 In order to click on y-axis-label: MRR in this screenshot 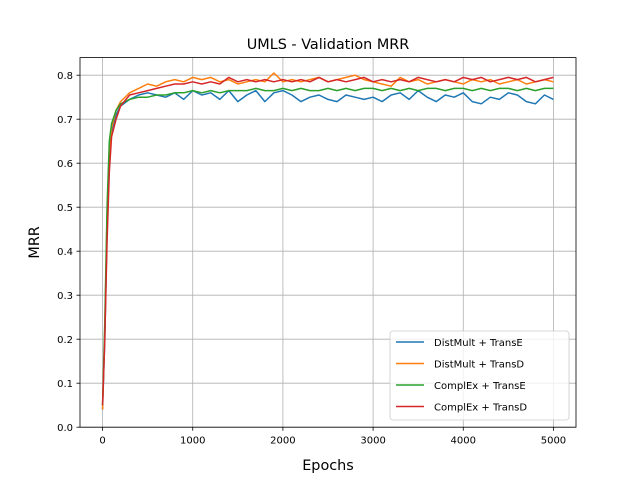, I will do `click(35, 242)`.